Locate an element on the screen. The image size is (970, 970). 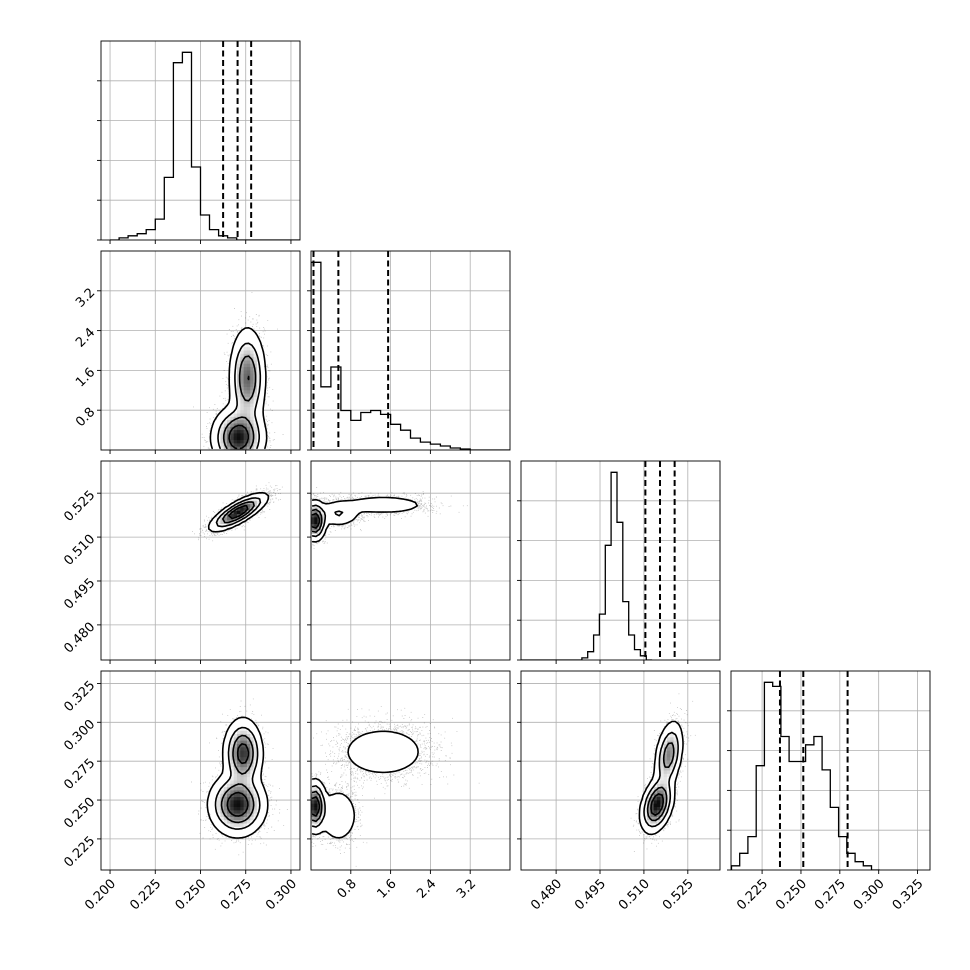
y-tick-label-p1-0: 0.8 is located at coordinates (85, 417).